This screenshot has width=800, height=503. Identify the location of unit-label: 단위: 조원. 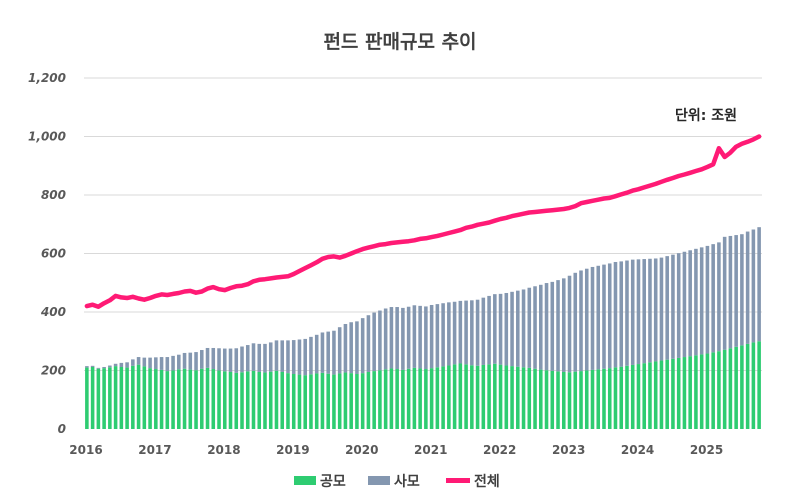
(706, 115).